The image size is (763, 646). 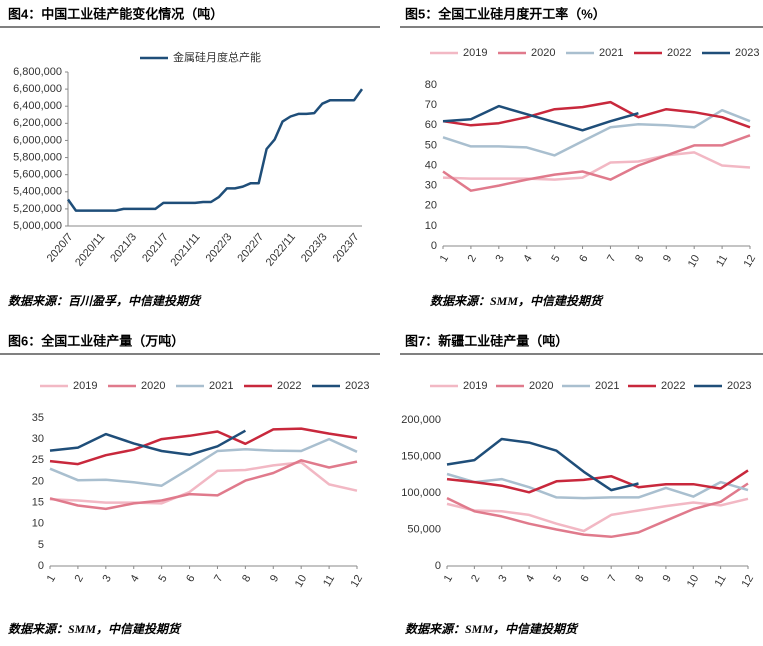 What do you see at coordinates (115, 13) in the screenshot?
I see `figure-title: 图4：中国工业硅产能变化情况（吨）` at bounding box center [115, 13].